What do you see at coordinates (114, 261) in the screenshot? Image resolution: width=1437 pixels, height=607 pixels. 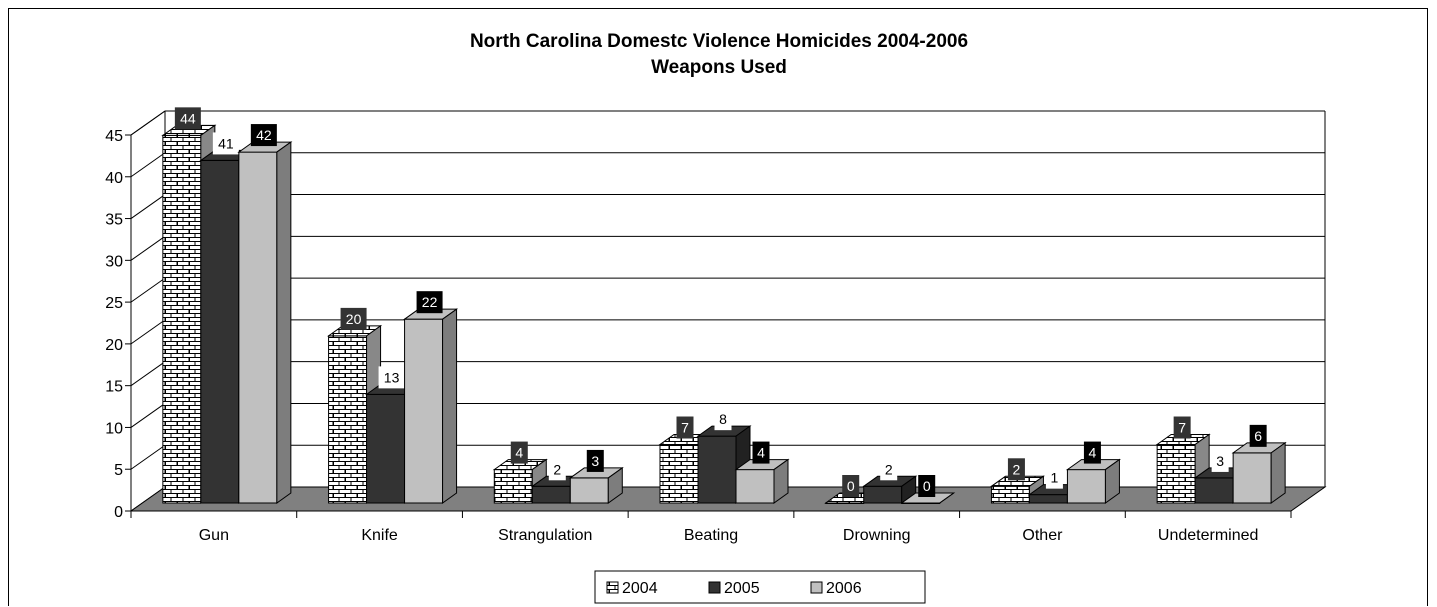 I see `y-tick-label: 30` at bounding box center [114, 261].